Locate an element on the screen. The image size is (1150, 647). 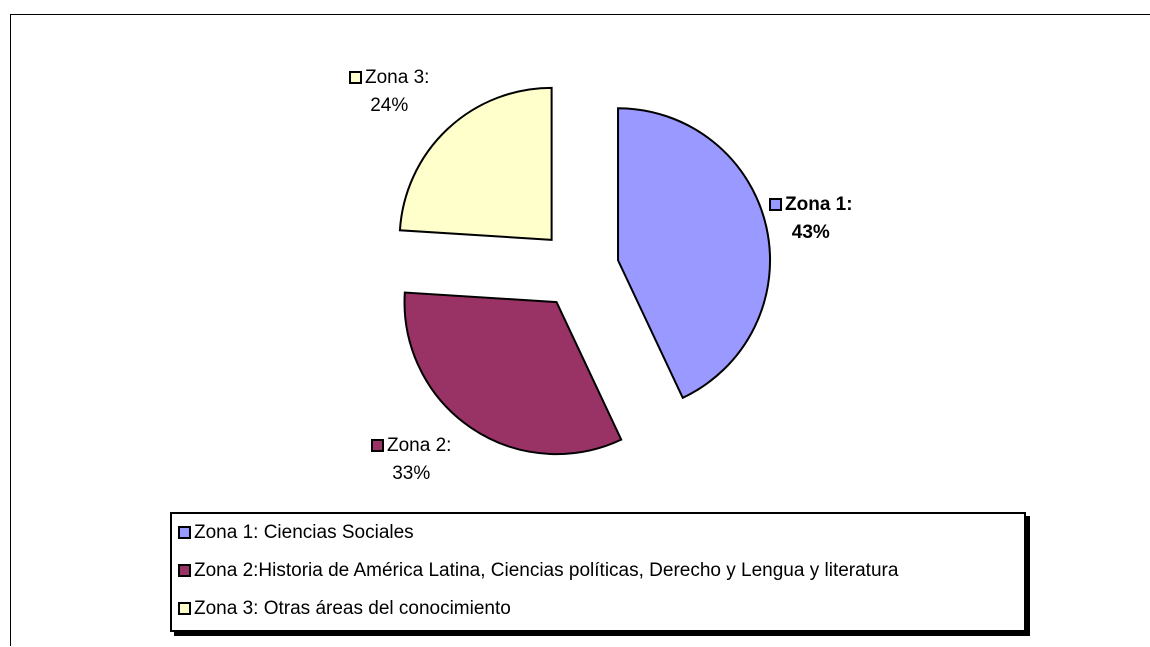
slice-label-zona-1: Zona 1: 43% is located at coordinates (811, 219).